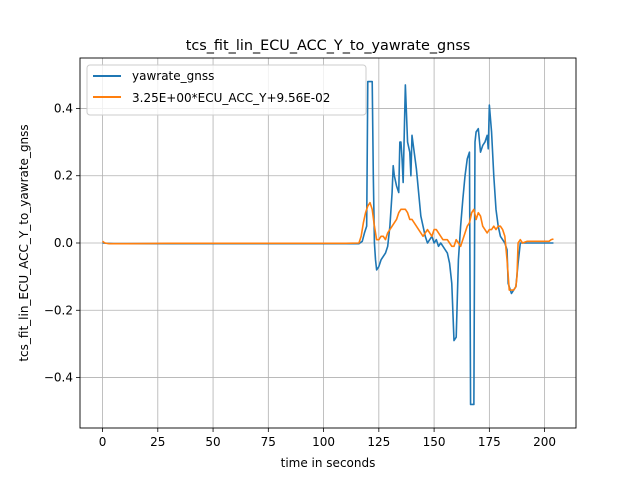  I want to click on x-tick-label: 0, so click(103, 442).